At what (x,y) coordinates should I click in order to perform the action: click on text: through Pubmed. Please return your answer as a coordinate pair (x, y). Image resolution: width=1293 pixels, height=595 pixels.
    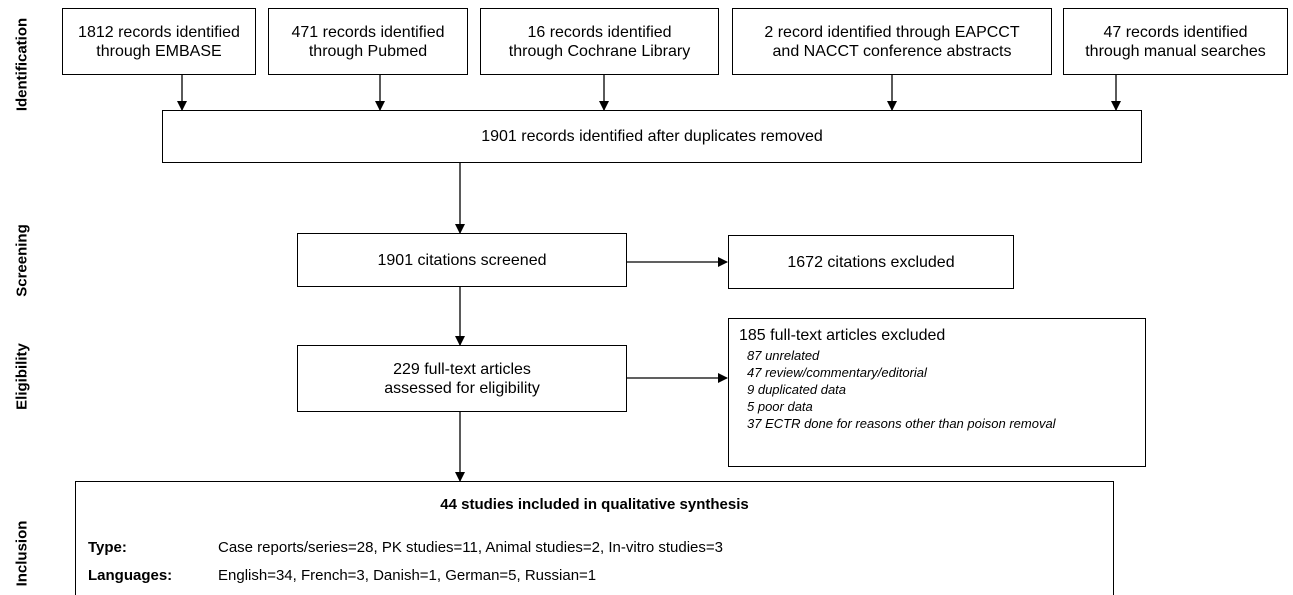
    Looking at the image, I should click on (368, 51).